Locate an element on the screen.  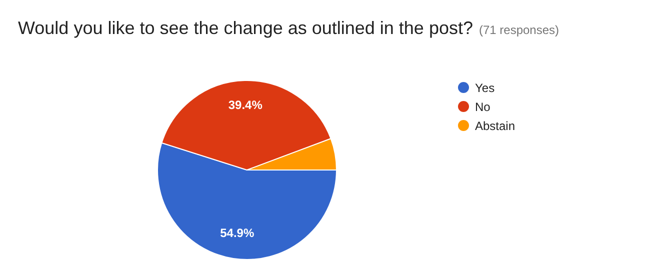
chart-subtitle: (71 responses) is located at coordinates (519, 30).